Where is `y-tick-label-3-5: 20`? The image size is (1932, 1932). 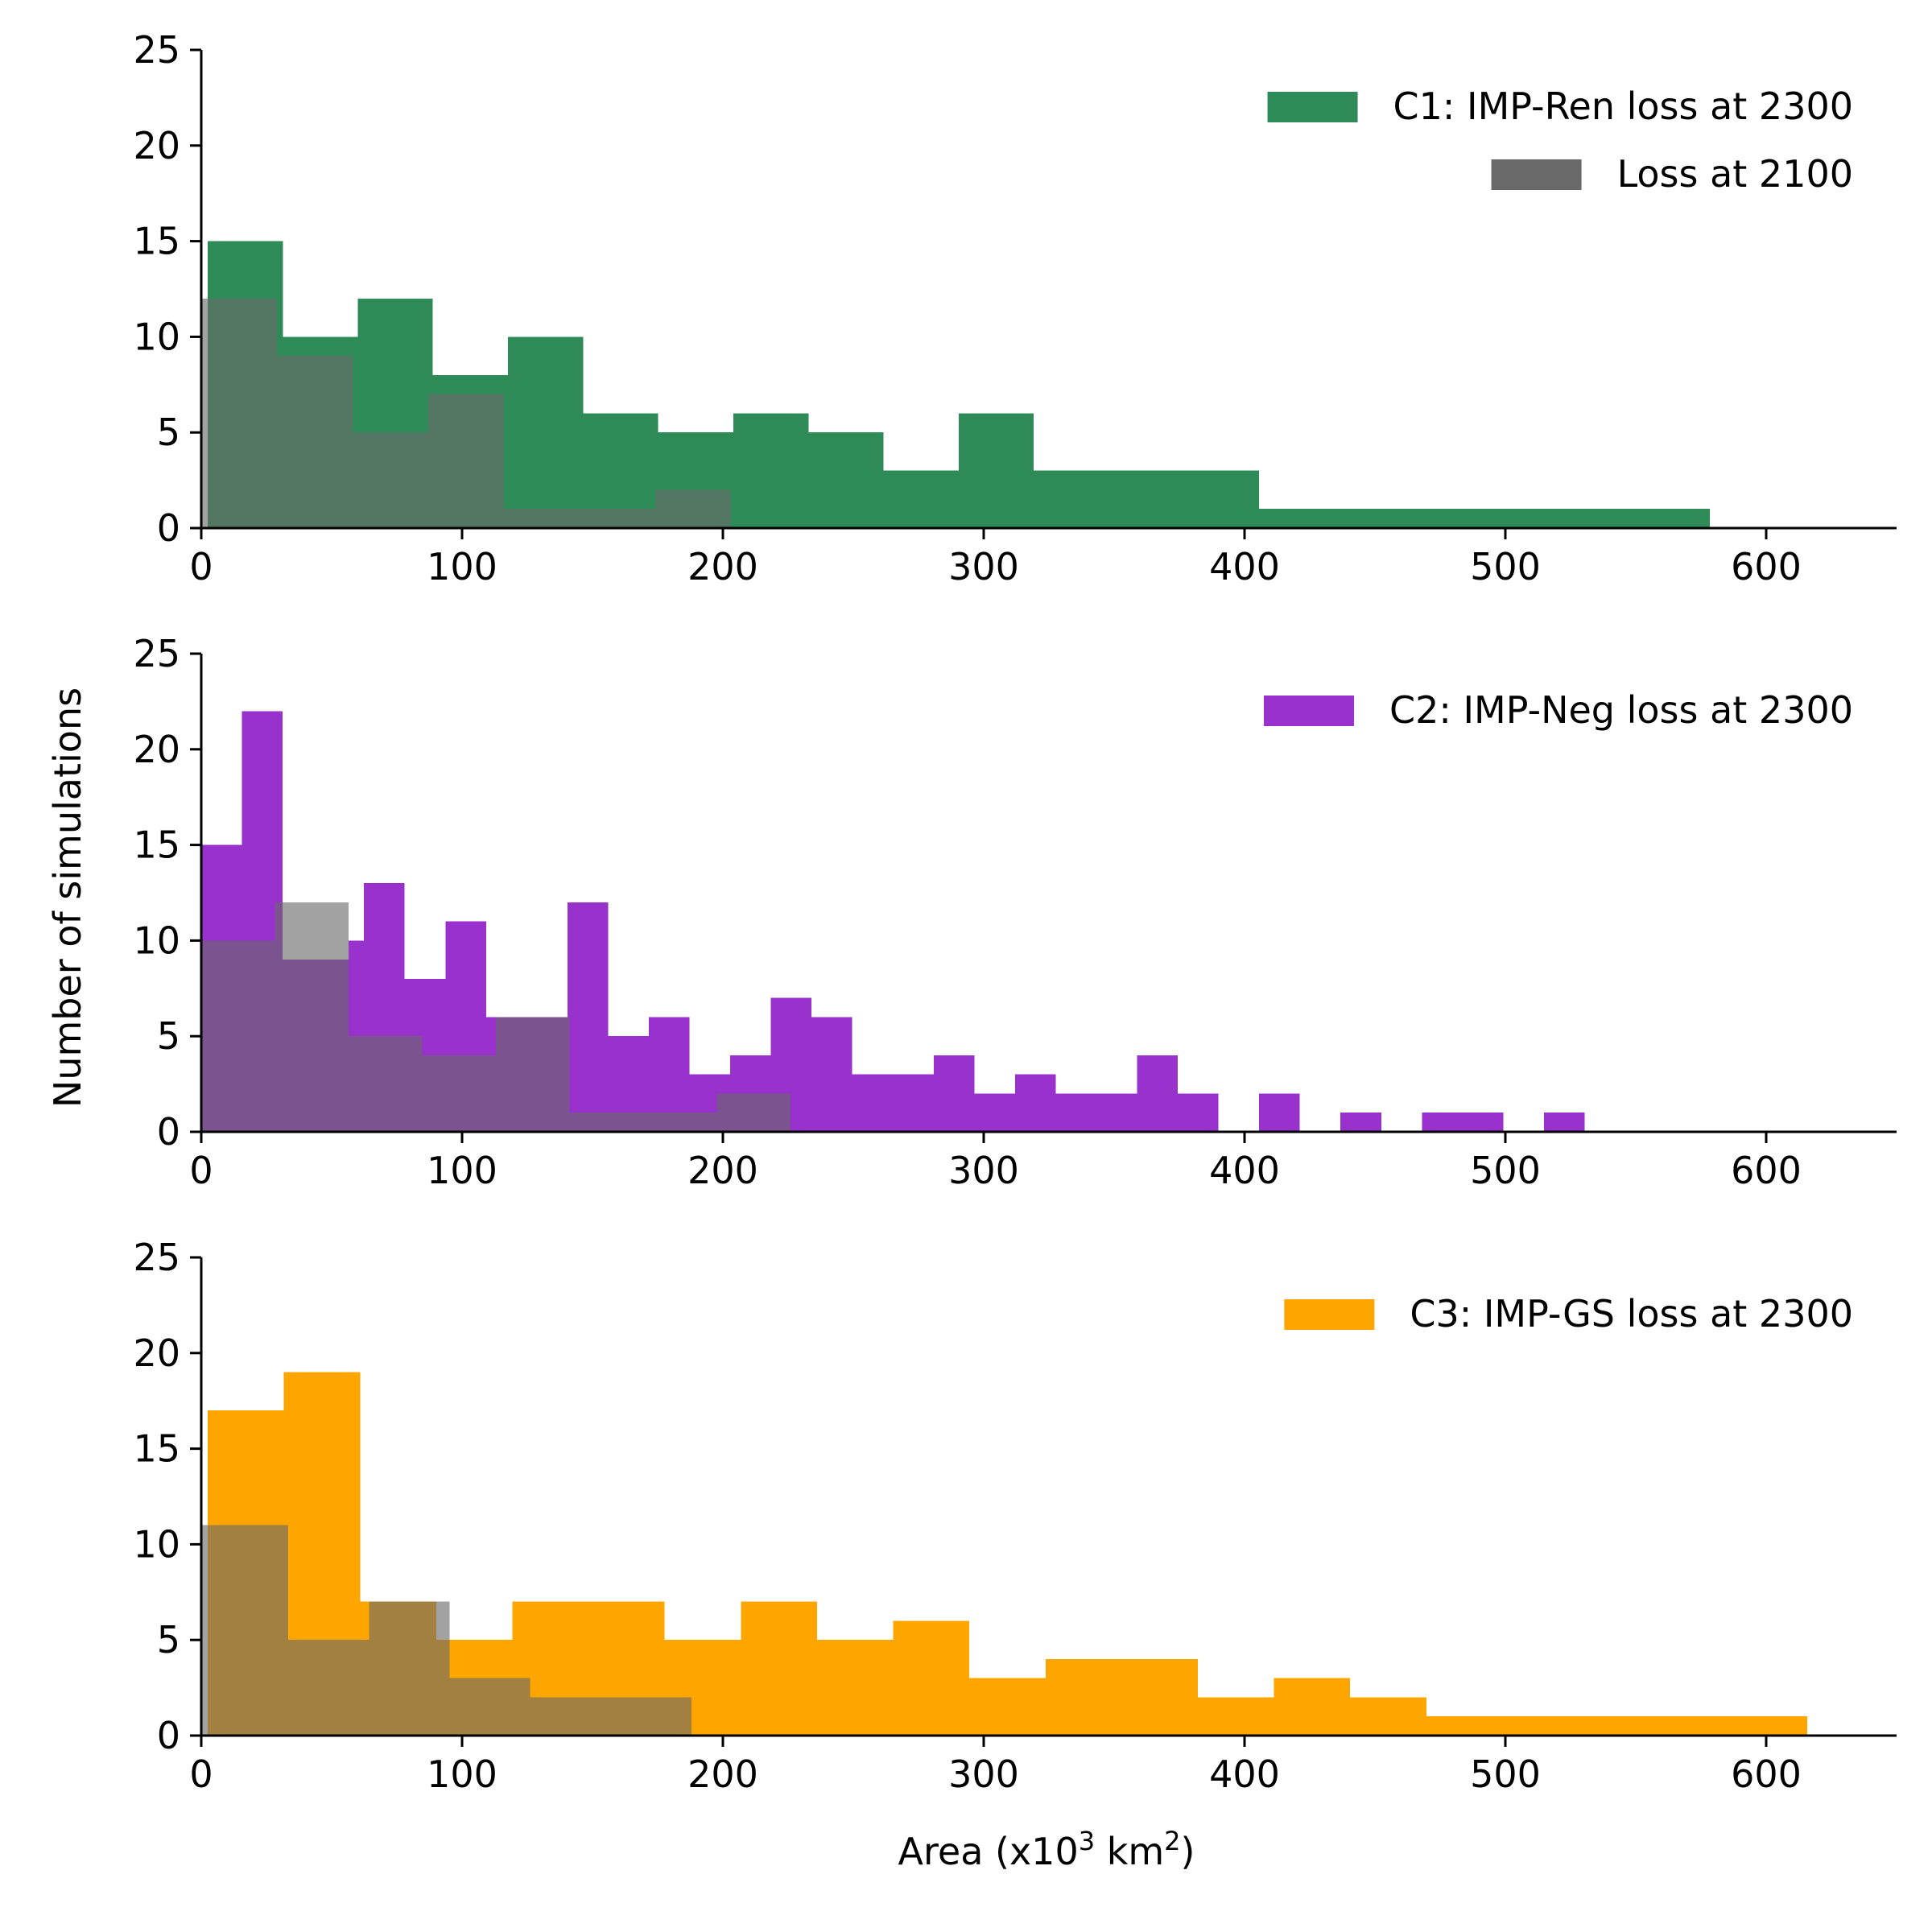 y-tick-label-3-5: 20 is located at coordinates (156, 1353).